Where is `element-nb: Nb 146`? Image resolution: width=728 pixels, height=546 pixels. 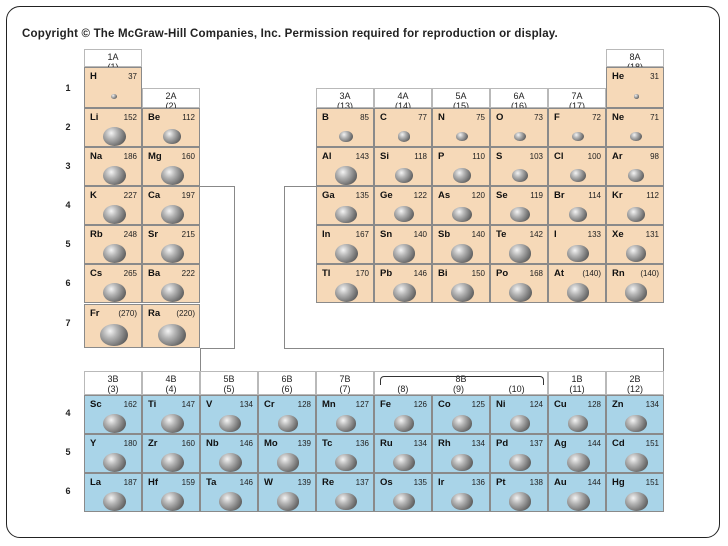 element-nb: Nb 146 is located at coordinates (229, 453).